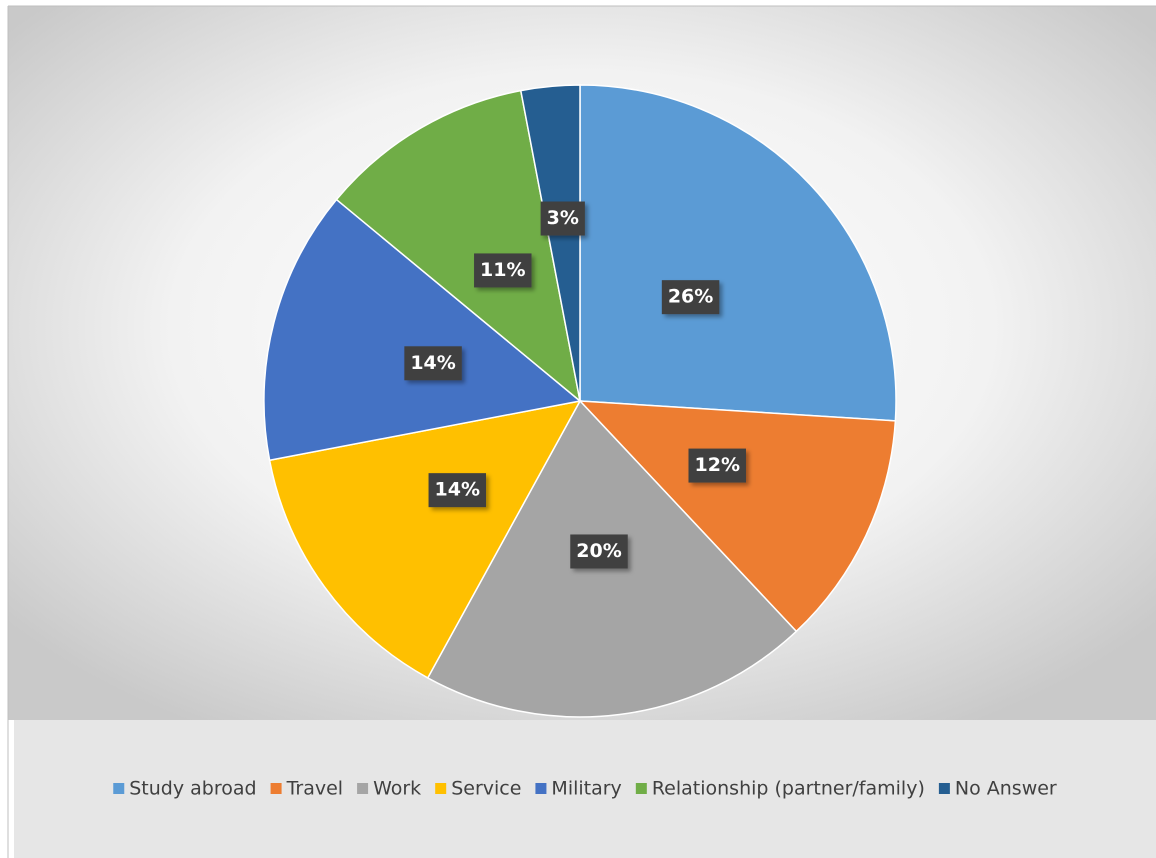  What do you see at coordinates (486, 789) in the screenshot?
I see `legend-label: Service` at bounding box center [486, 789].